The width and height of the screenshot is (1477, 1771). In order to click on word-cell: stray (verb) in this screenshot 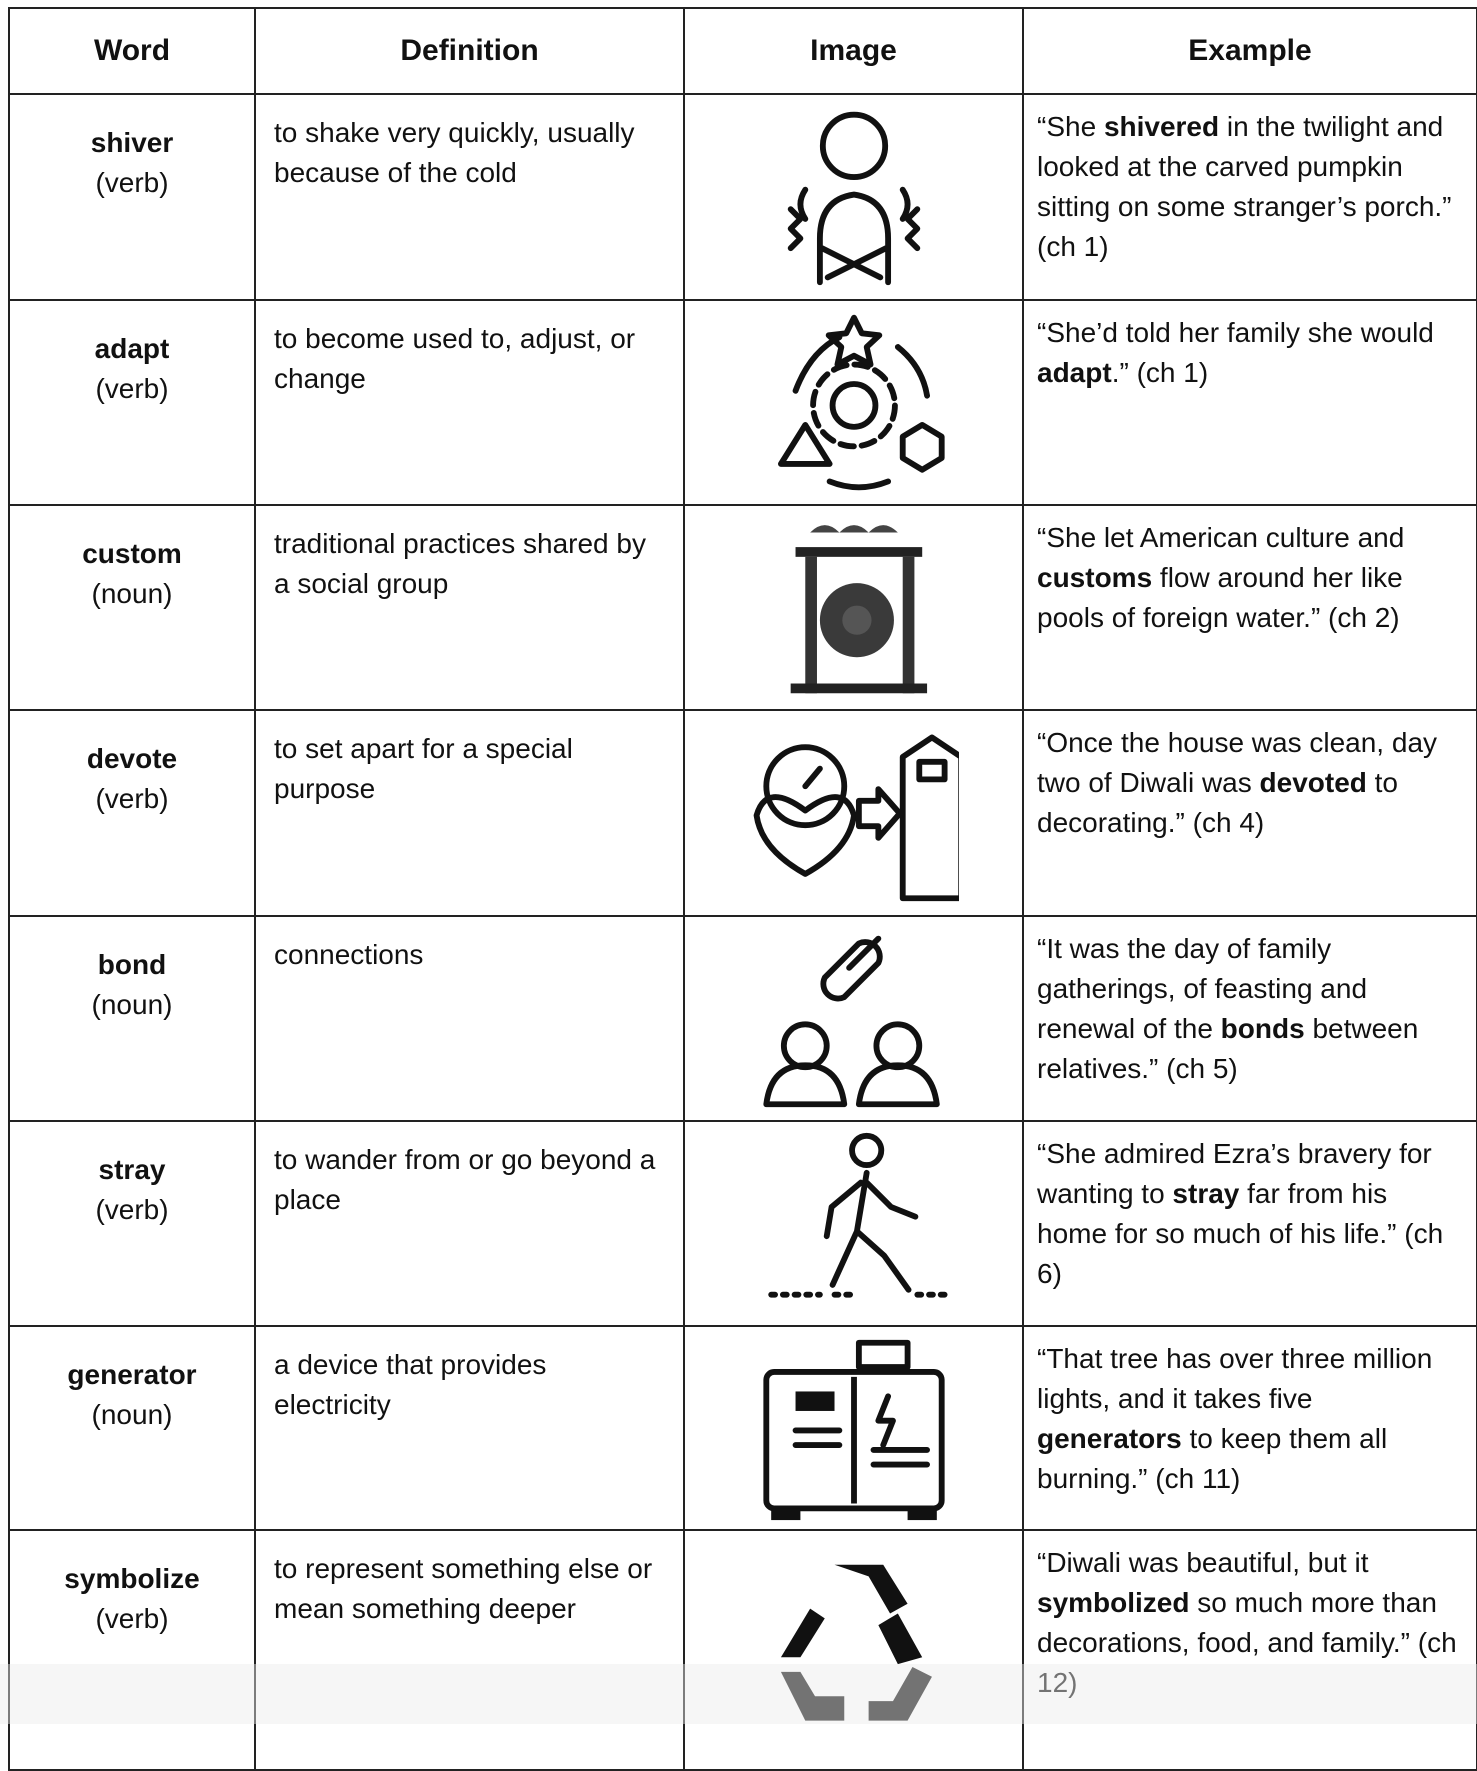, I will do `click(132, 1223)`.